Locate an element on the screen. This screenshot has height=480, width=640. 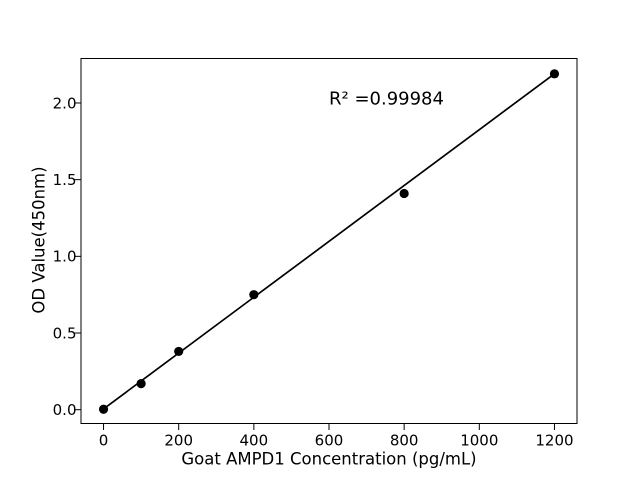
x-tick-label: 400 is located at coordinates (254, 441).